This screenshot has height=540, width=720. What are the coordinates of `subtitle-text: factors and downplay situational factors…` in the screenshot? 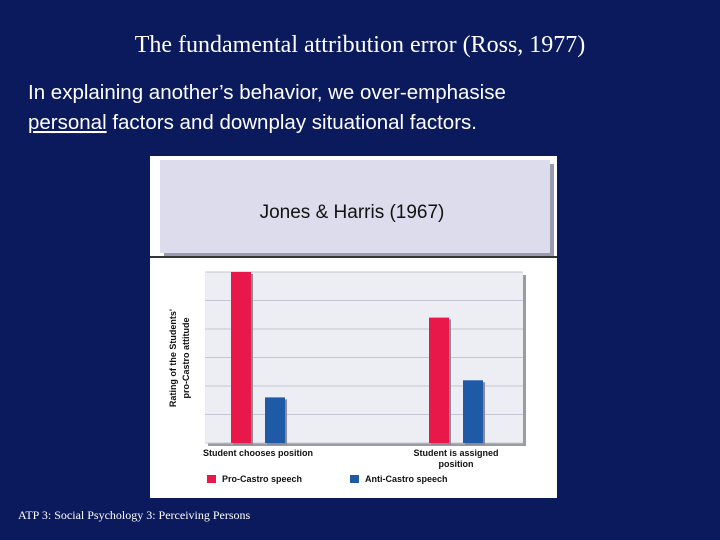 It's located at (292, 122).